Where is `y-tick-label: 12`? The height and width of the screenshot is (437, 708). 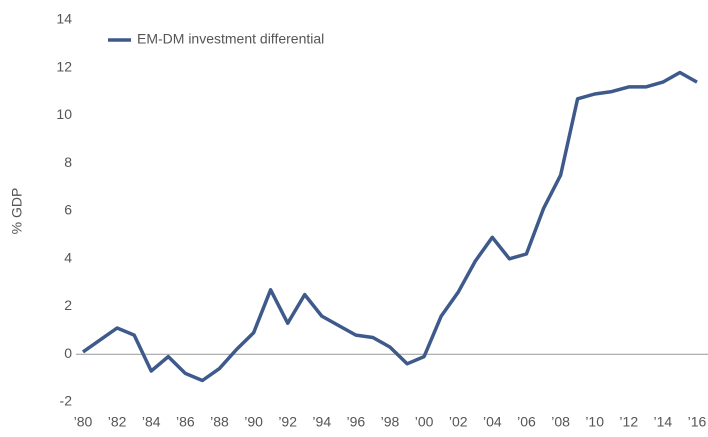
y-tick-label: 12 is located at coordinates (64, 66).